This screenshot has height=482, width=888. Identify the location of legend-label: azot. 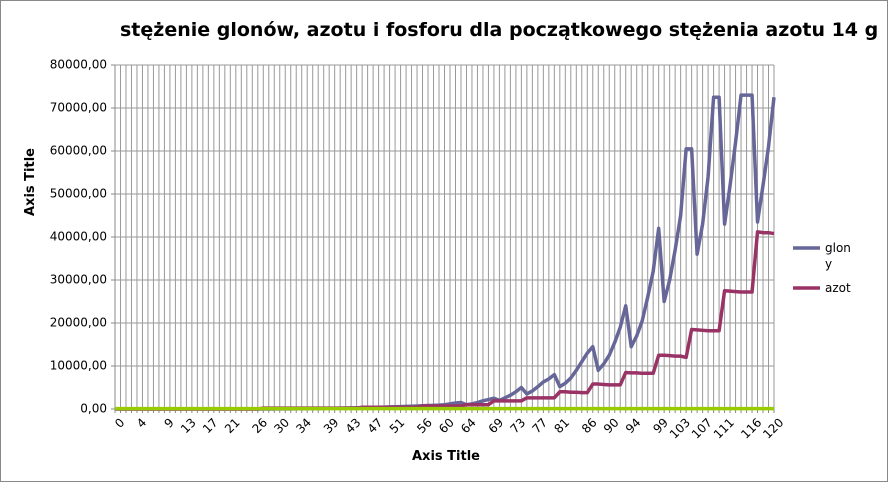
(838, 288).